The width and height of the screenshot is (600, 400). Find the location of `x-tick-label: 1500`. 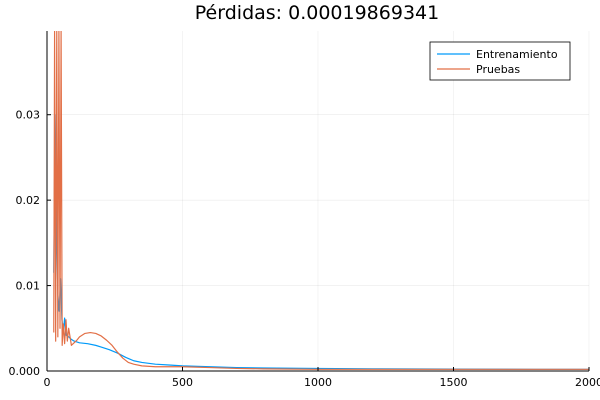

x-tick-label: 1500 is located at coordinates (454, 382).